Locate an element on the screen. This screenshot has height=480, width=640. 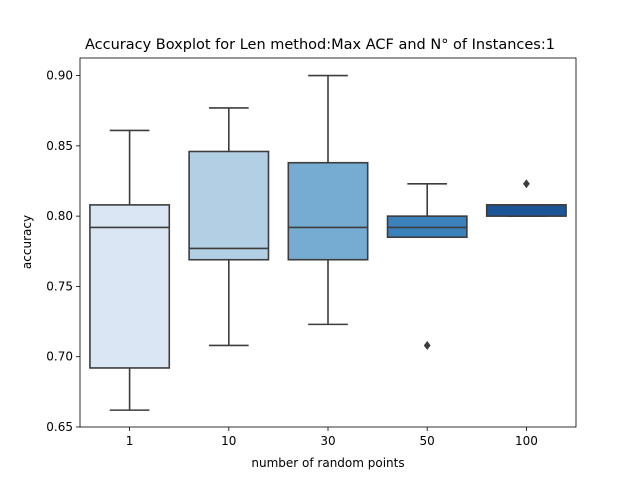
y-tick-label: 0.70 is located at coordinates (59, 357).